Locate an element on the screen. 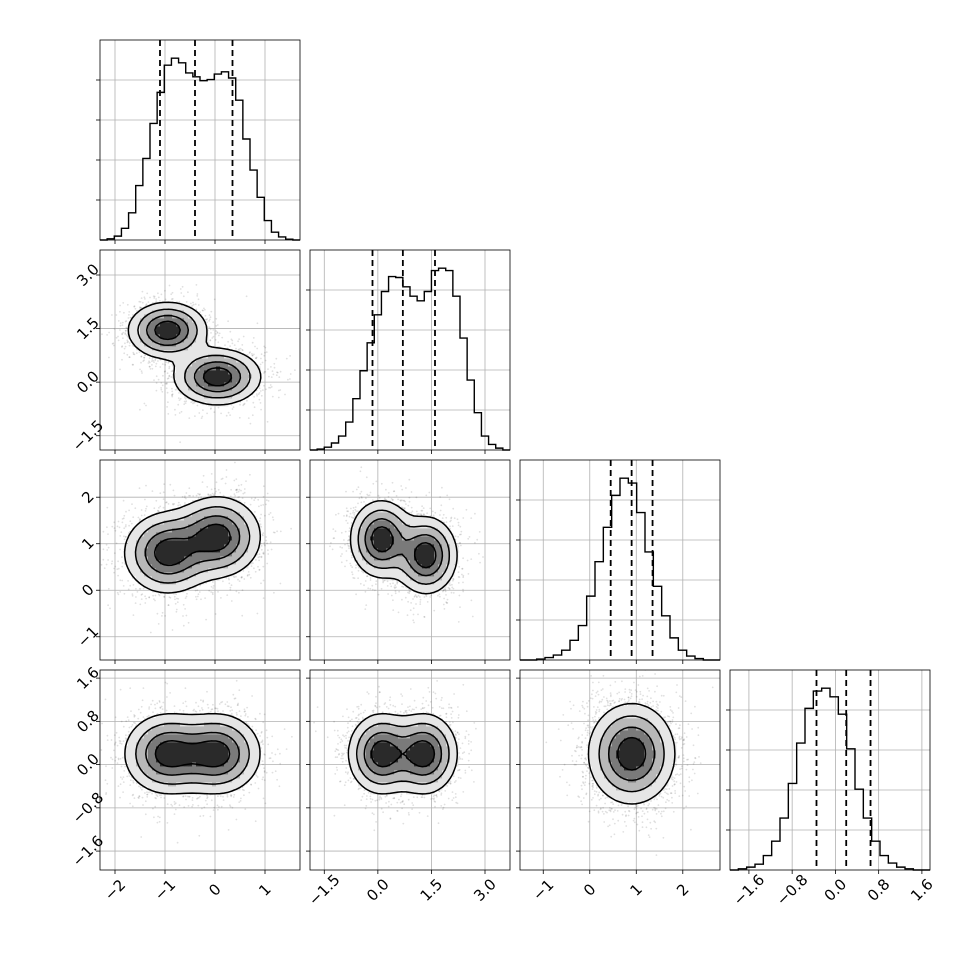  panel-content is located at coordinates (198, 364).